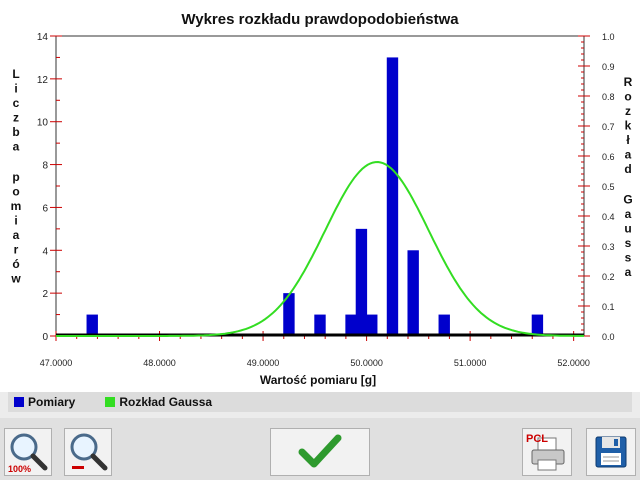 The image size is (640, 480). What do you see at coordinates (608, 217) in the screenshot?
I see `y-right-tick-label: 0.4` at bounding box center [608, 217].